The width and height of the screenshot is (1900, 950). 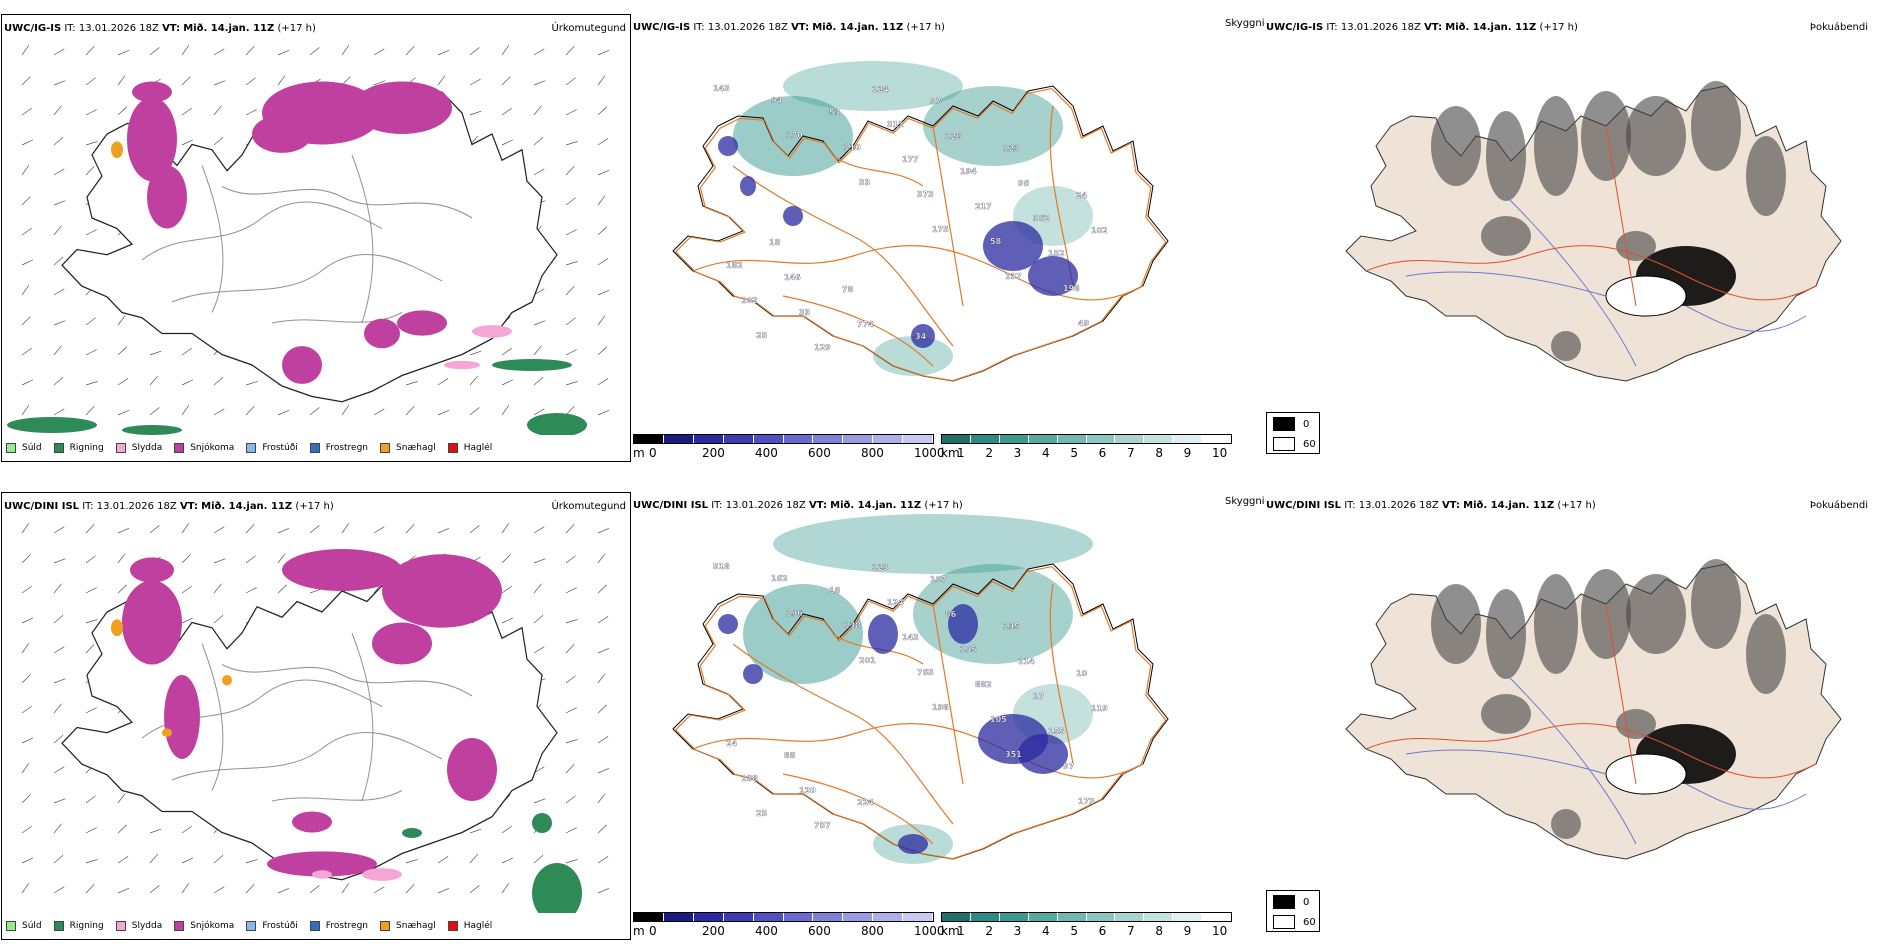 What do you see at coordinates (1284, 902) in the screenshot?
I see `fog-scale-swatch` at bounding box center [1284, 902].